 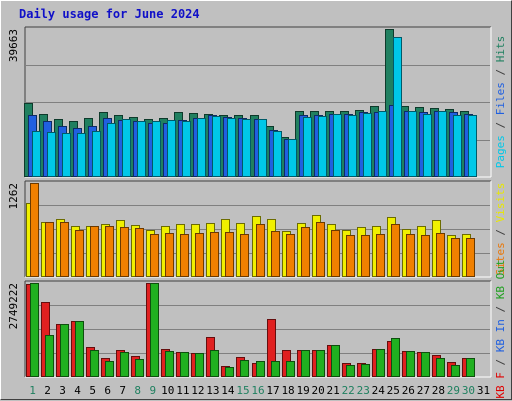 What do you see at coordinates (32, 390) in the screenshot?
I see `x-tick-label-day-1: 1` at bounding box center [32, 390].